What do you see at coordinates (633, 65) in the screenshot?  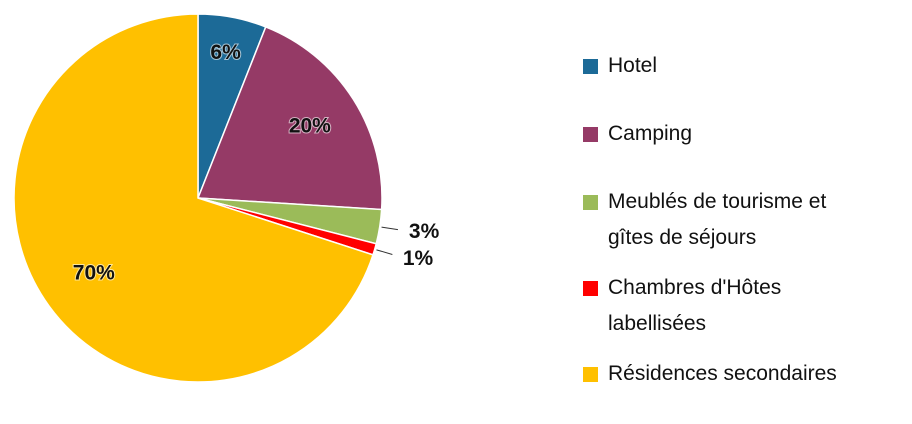 I see `legend-label: Hotel` at bounding box center [633, 65].